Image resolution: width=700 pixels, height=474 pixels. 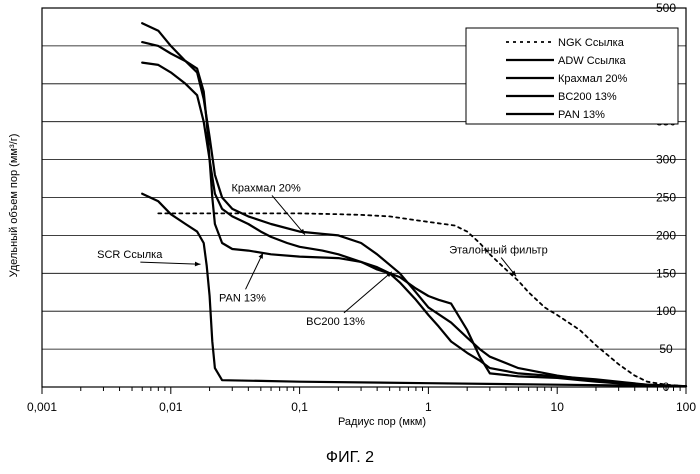 I want to click on annotation-label: SCR Ссылка, so click(x=130, y=255).